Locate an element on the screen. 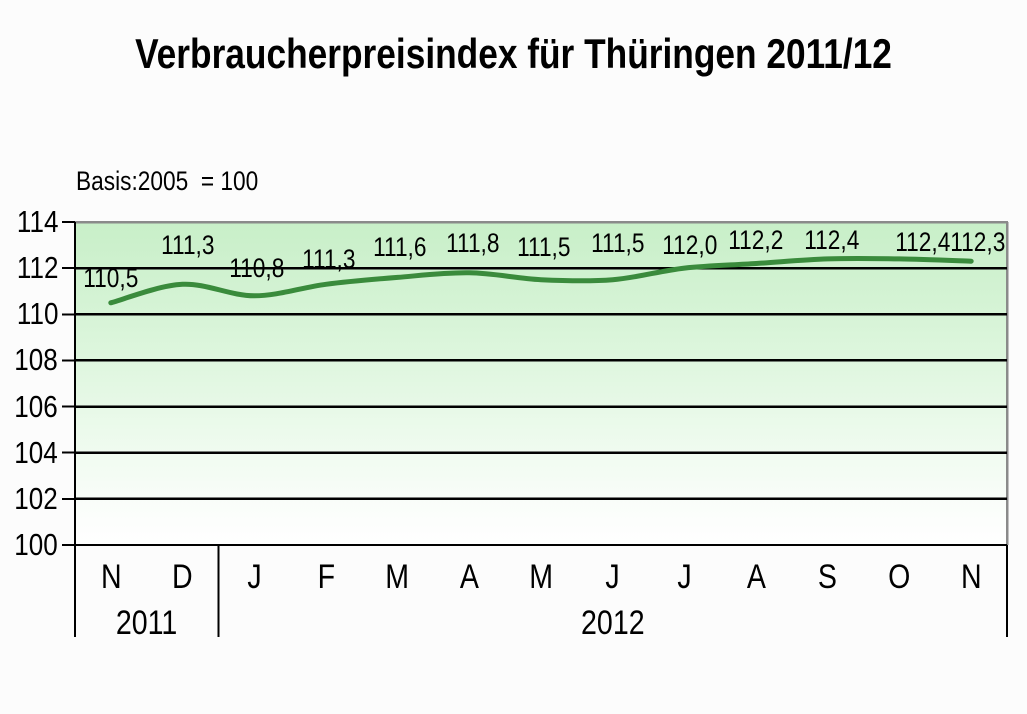 This screenshot has height=714, width=1027. x-year-label-text: 2012 is located at coordinates (612, 623).